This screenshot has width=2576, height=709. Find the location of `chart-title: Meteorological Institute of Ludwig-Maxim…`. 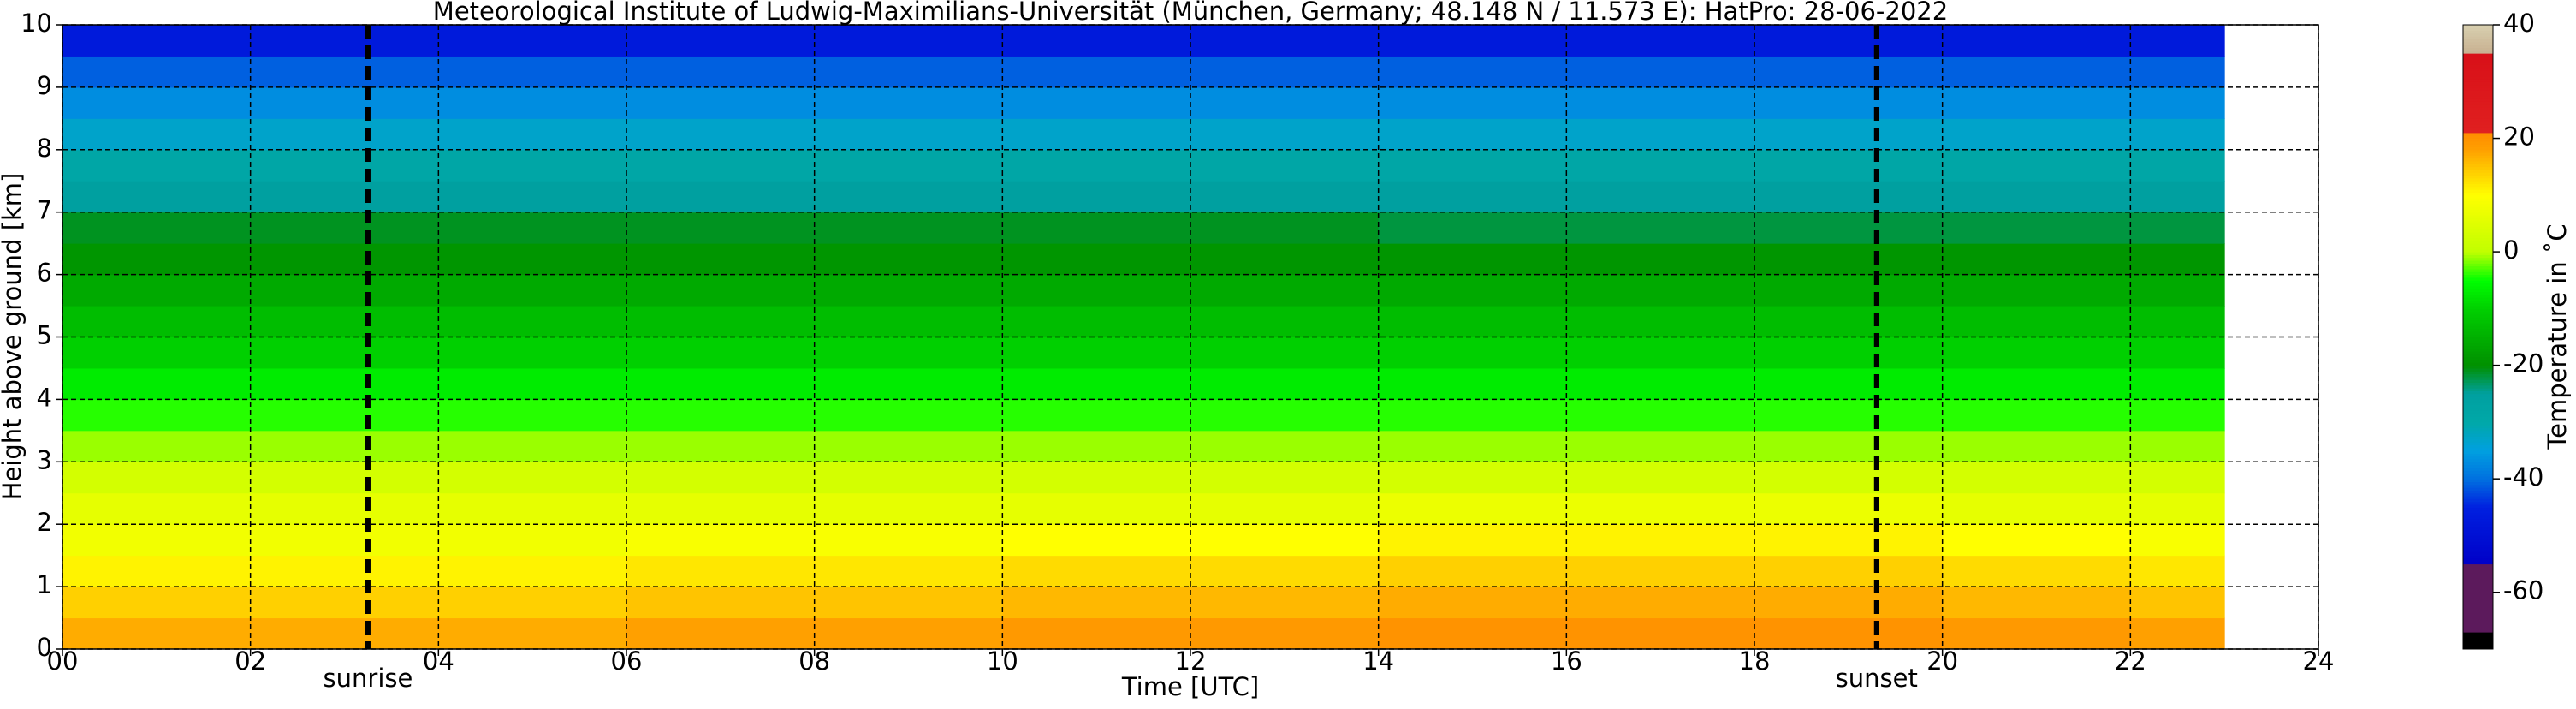

chart-title: Meteorological Institute of Ludwig-Maxim… is located at coordinates (1190, 13).